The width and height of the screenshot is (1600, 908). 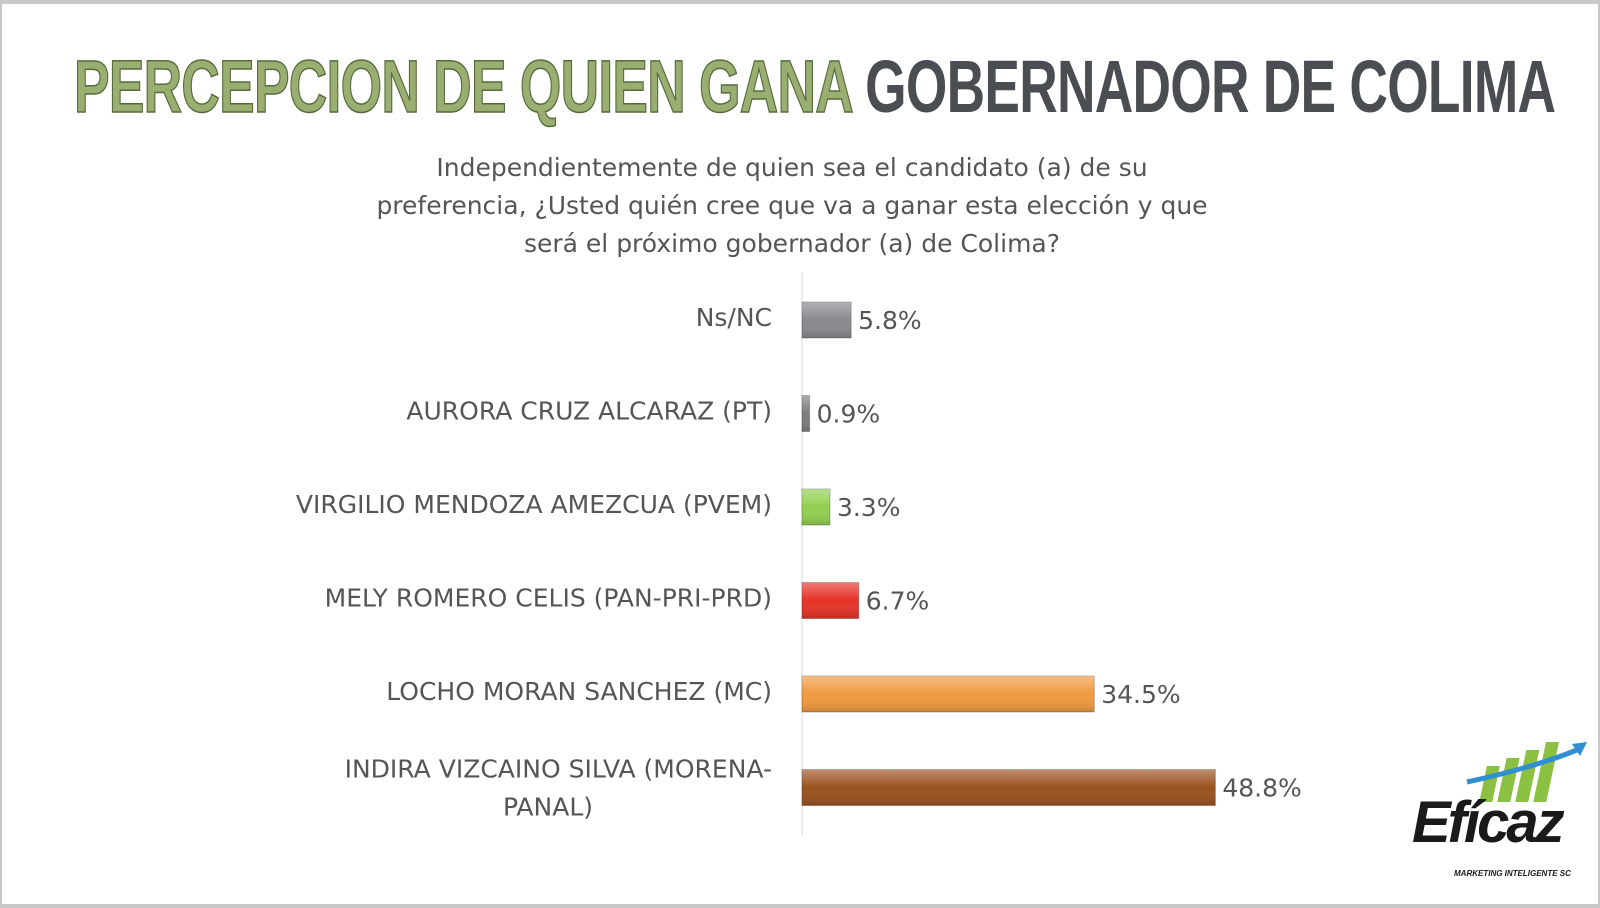 What do you see at coordinates (1512, 873) in the screenshot?
I see `logo-tagline: MARKETING INTELIGENTE SC` at bounding box center [1512, 873].